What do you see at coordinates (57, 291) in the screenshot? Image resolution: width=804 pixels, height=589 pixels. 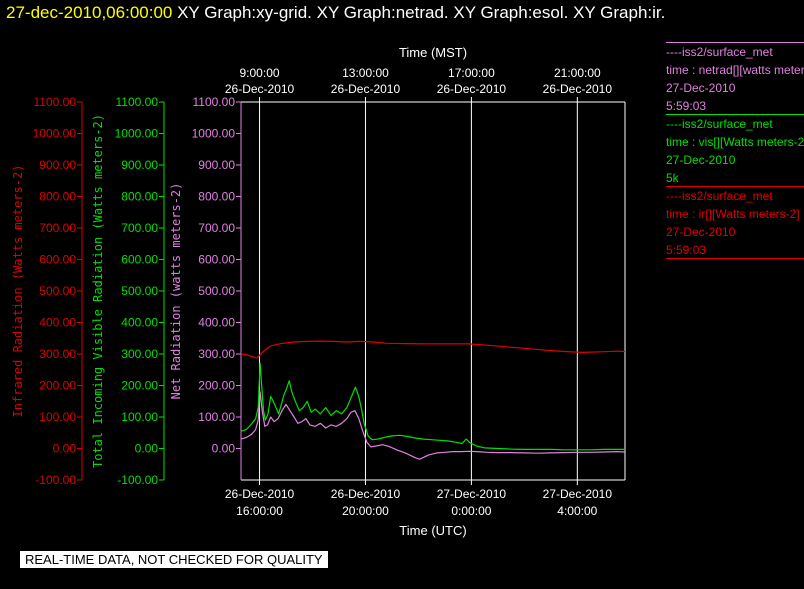 I see `ir-y-tick-label: 500.00` at bounding box center [57, 291].